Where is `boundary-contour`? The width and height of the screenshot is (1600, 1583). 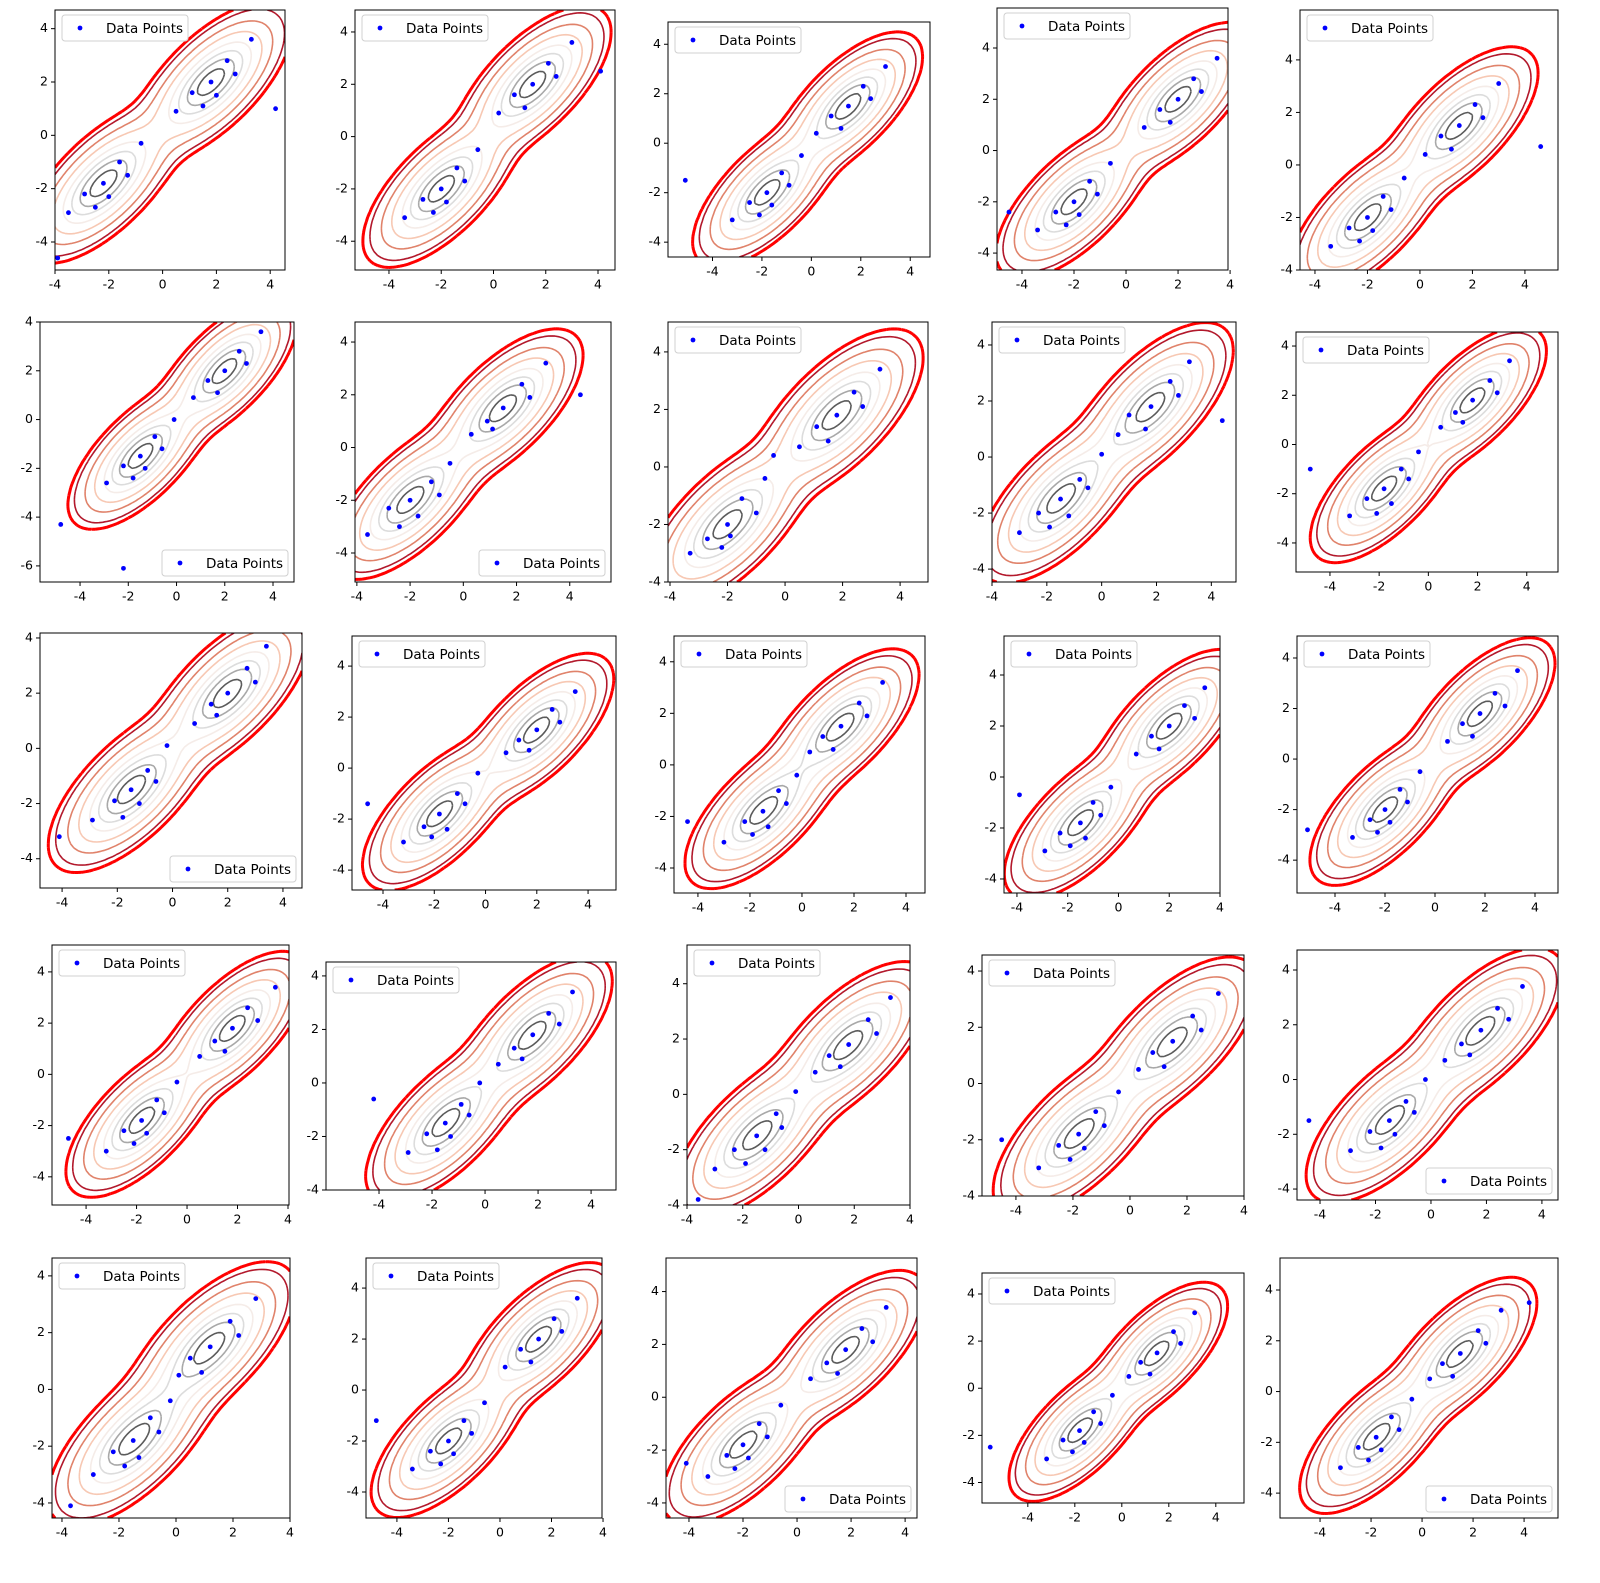
boundary-contour is located at coordinates (180, 426).